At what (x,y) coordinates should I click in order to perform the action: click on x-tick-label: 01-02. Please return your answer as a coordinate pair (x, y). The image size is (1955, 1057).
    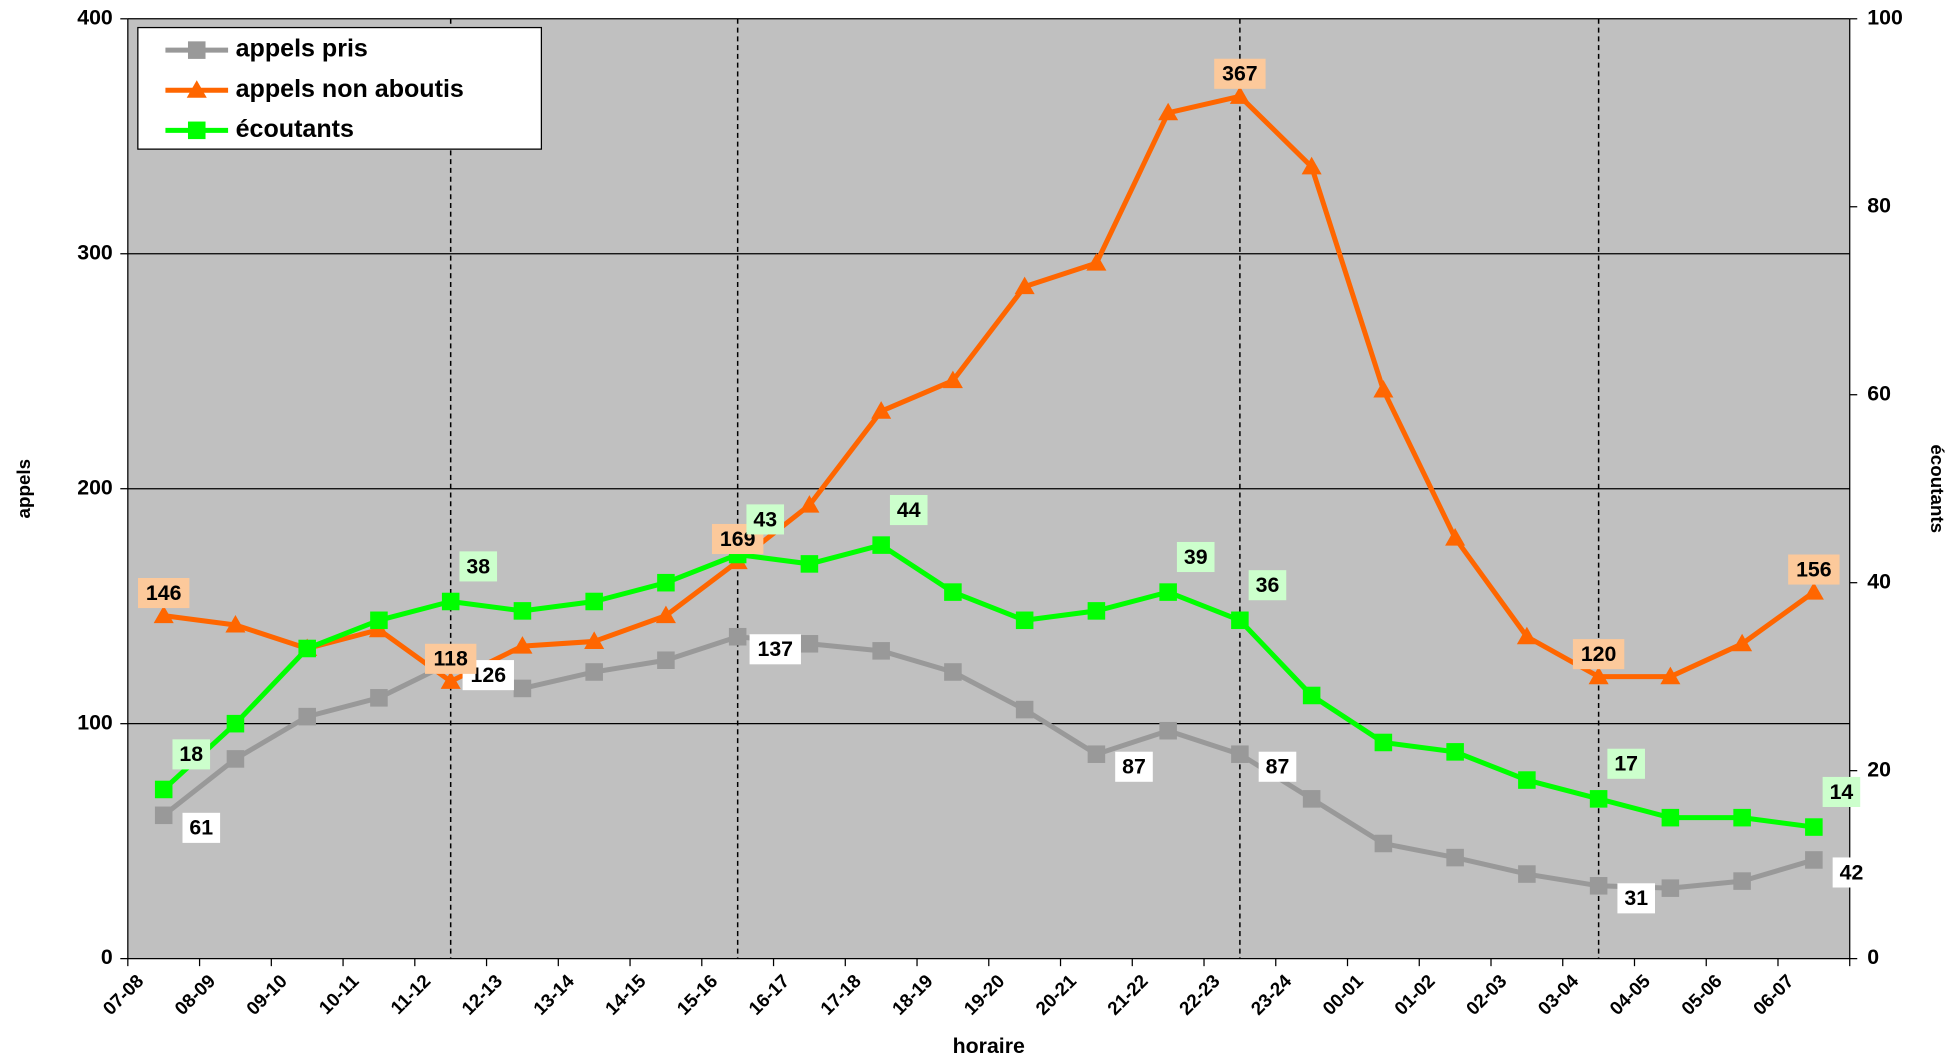
    Looking at the image, I should click on (1414, 994).